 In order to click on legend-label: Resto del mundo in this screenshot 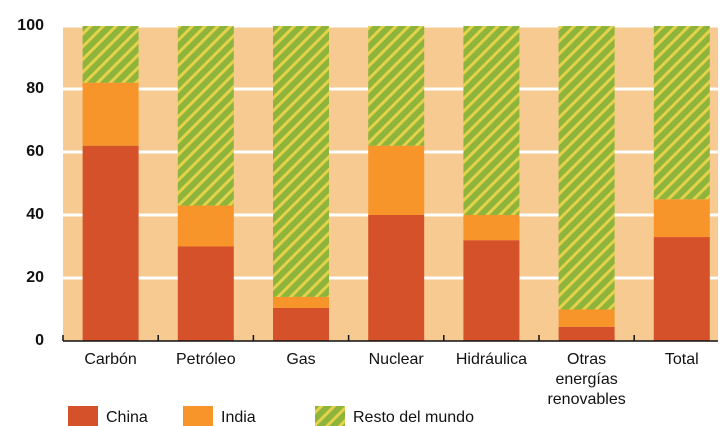, I will do `click(413, 417)`.